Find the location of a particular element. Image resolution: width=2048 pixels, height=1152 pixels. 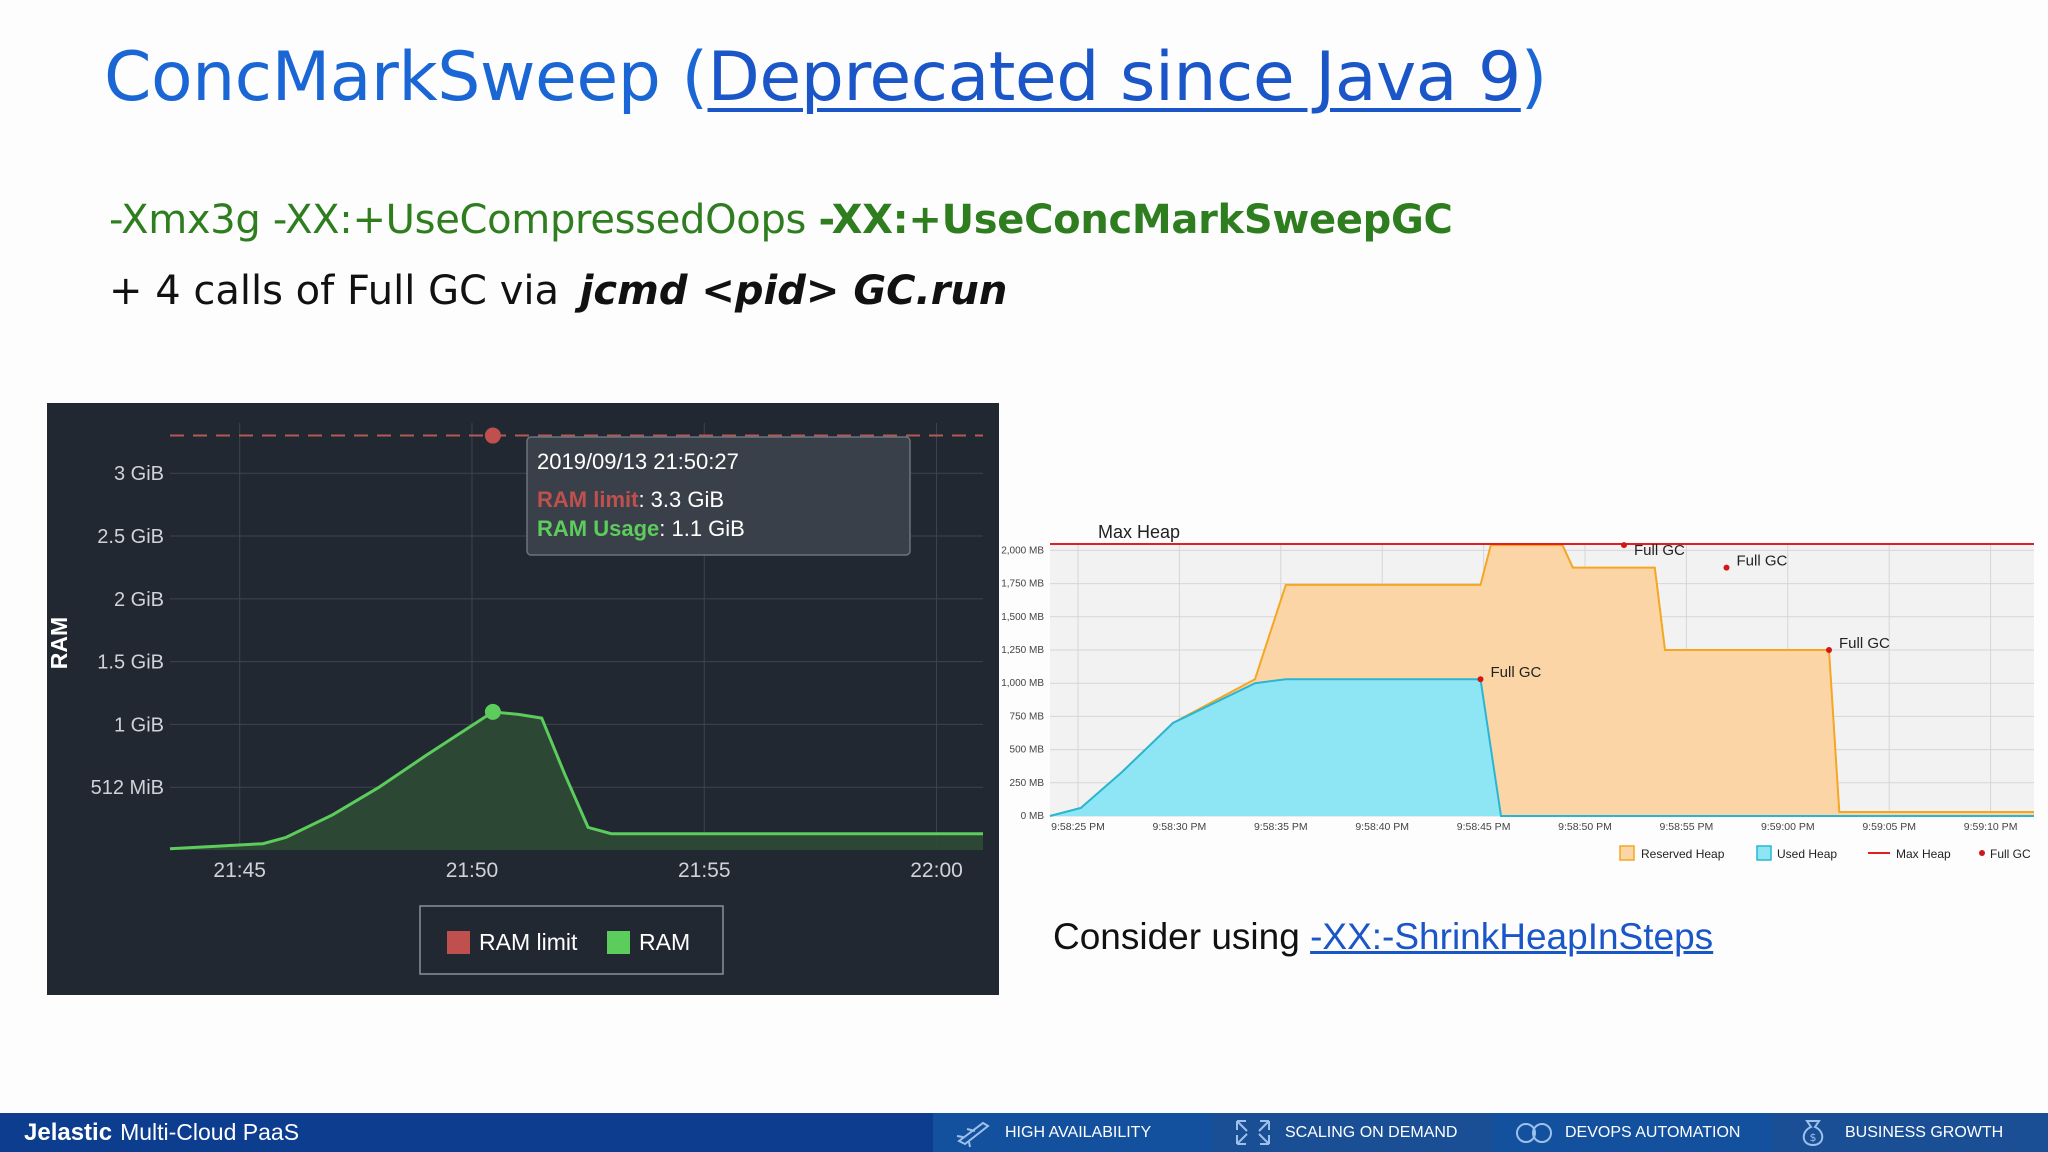

infinity-icon is located at coordinates (1534, 1133).